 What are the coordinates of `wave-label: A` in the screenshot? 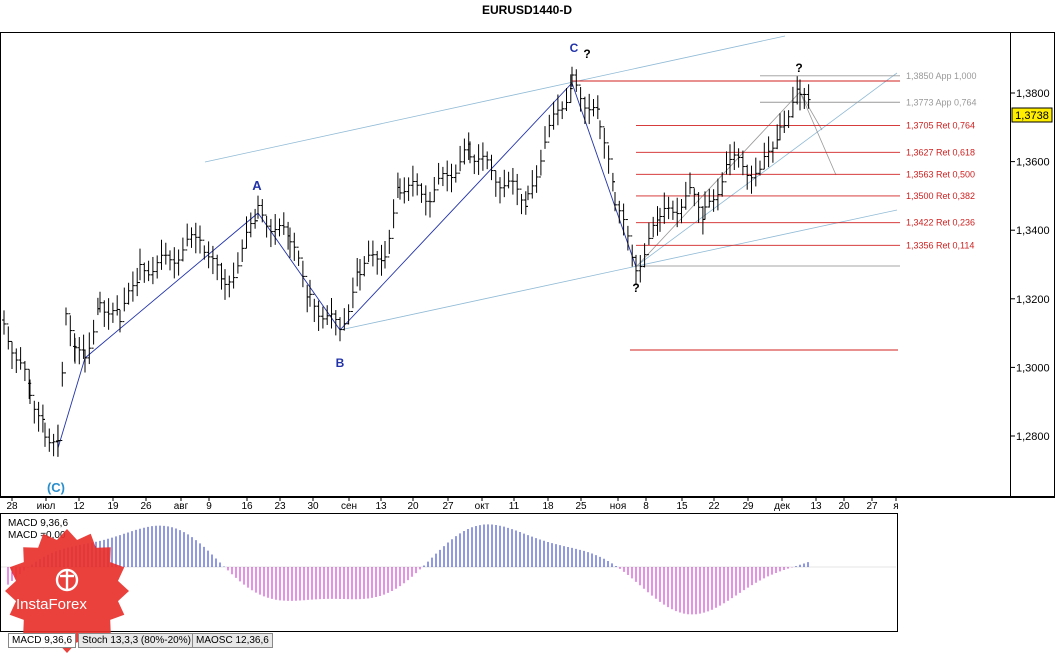 It's located at (257, 185).